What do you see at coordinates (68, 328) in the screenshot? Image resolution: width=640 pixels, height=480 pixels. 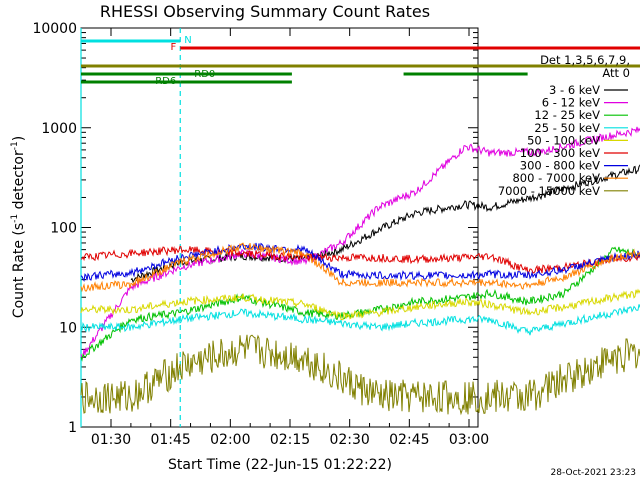 I see `y-tick-label: 10` at bounding box center [68, 328].